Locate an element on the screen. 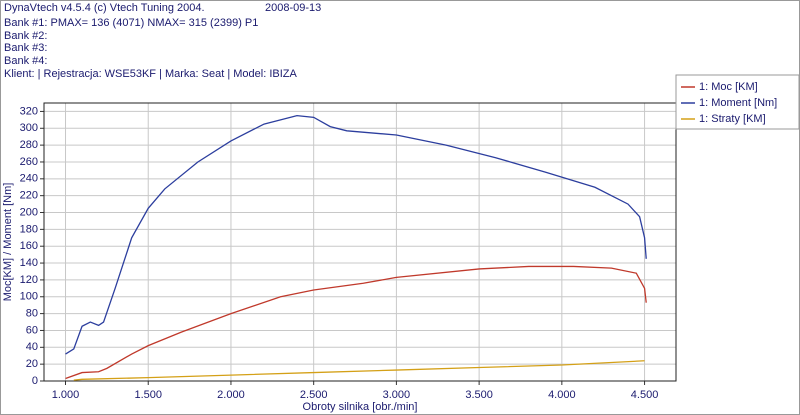  x-tick-label: 1.500 is located at coordinates (148, 395).